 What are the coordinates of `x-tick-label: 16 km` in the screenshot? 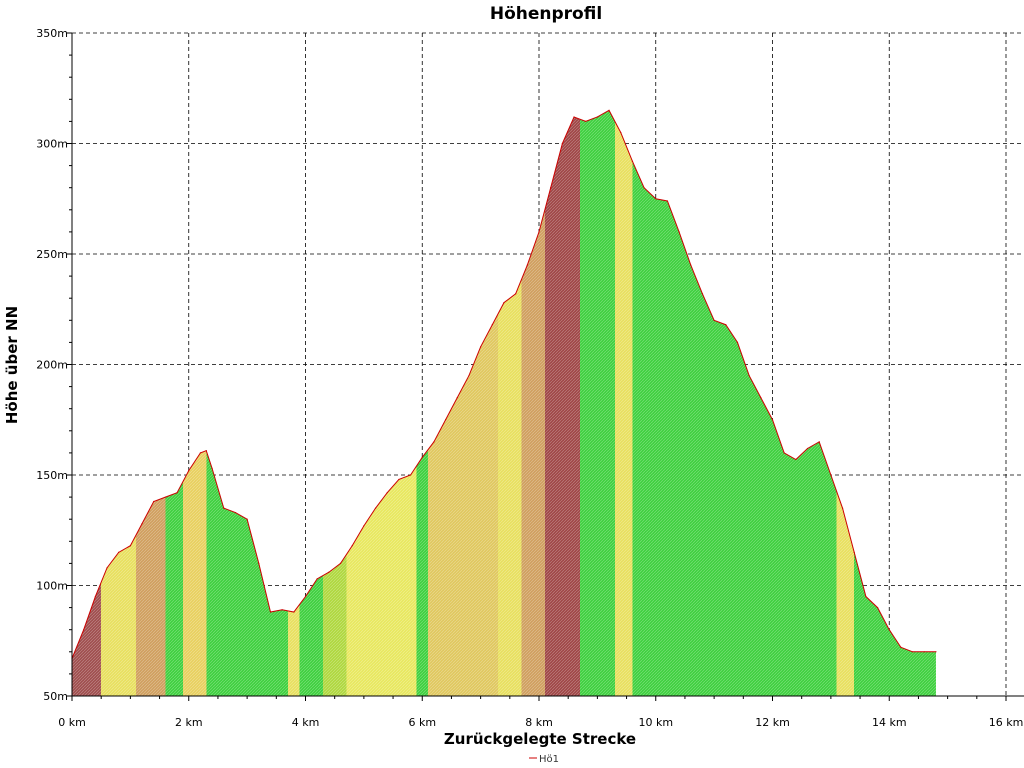 It's located at (1006, 722).